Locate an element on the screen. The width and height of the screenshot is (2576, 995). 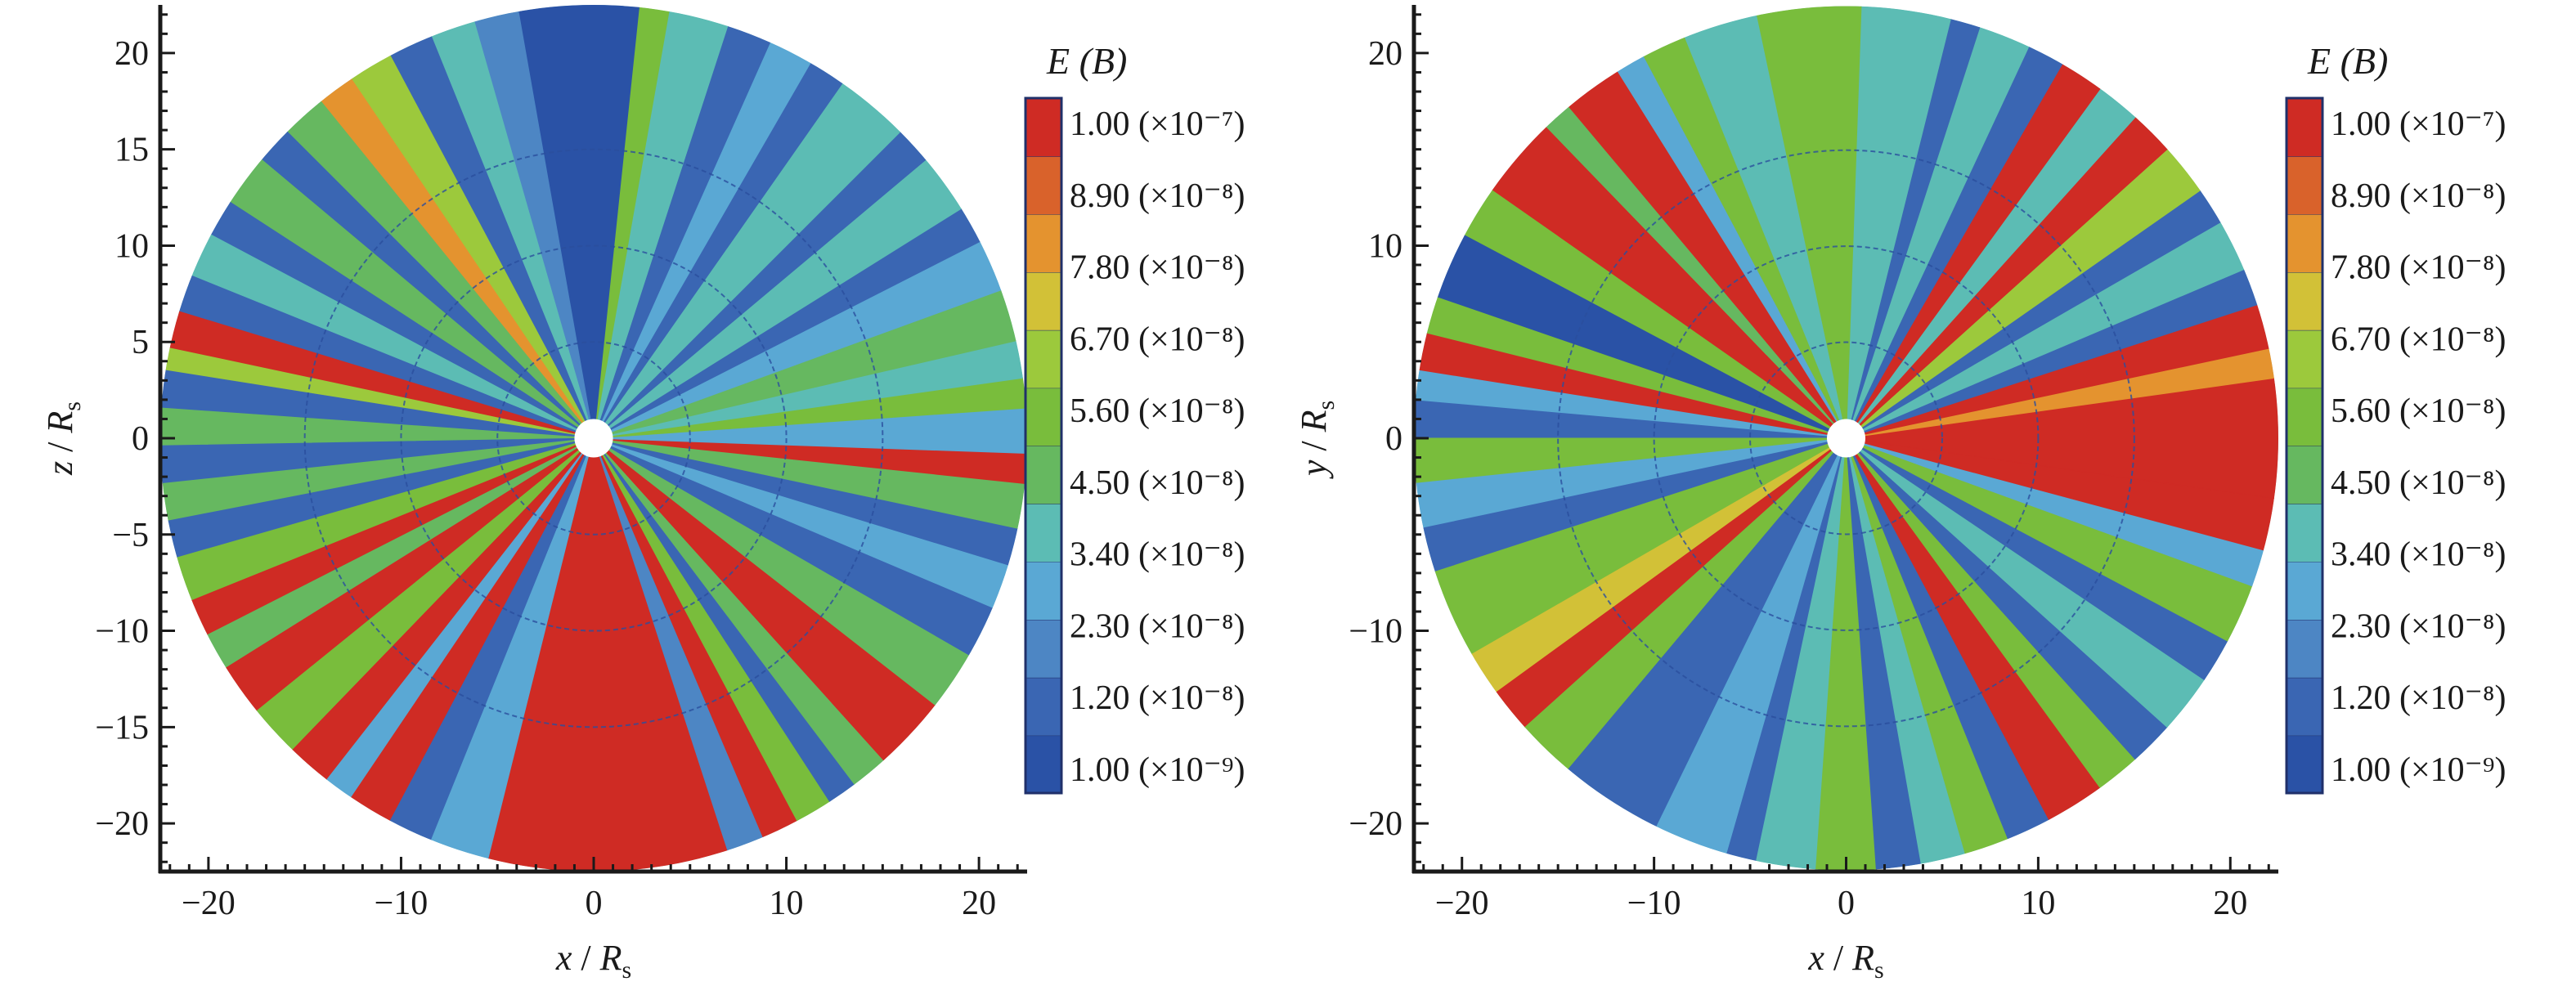
y-tick-label: 15 is located at coordinates (131, 150).